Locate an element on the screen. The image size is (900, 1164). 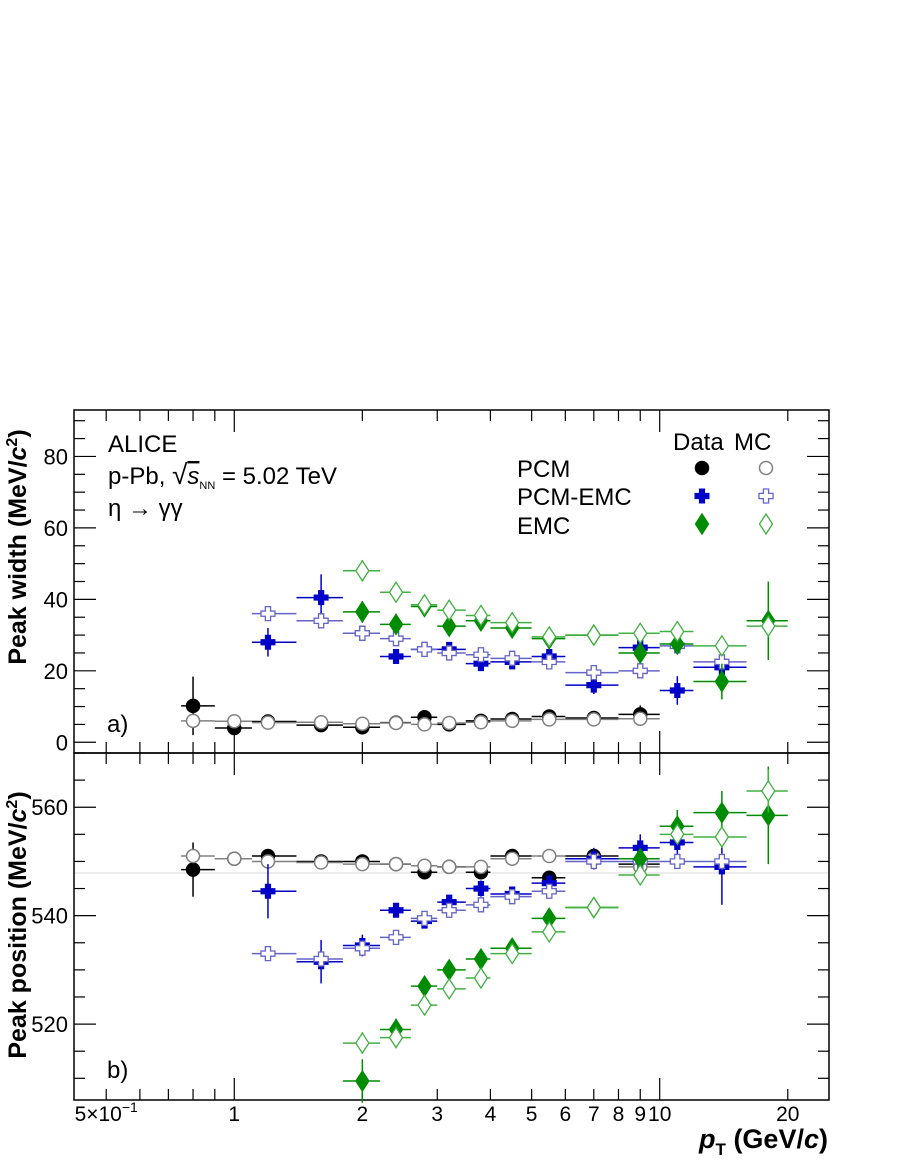
series-emc-mc-b is located at coordinates (565, 912).